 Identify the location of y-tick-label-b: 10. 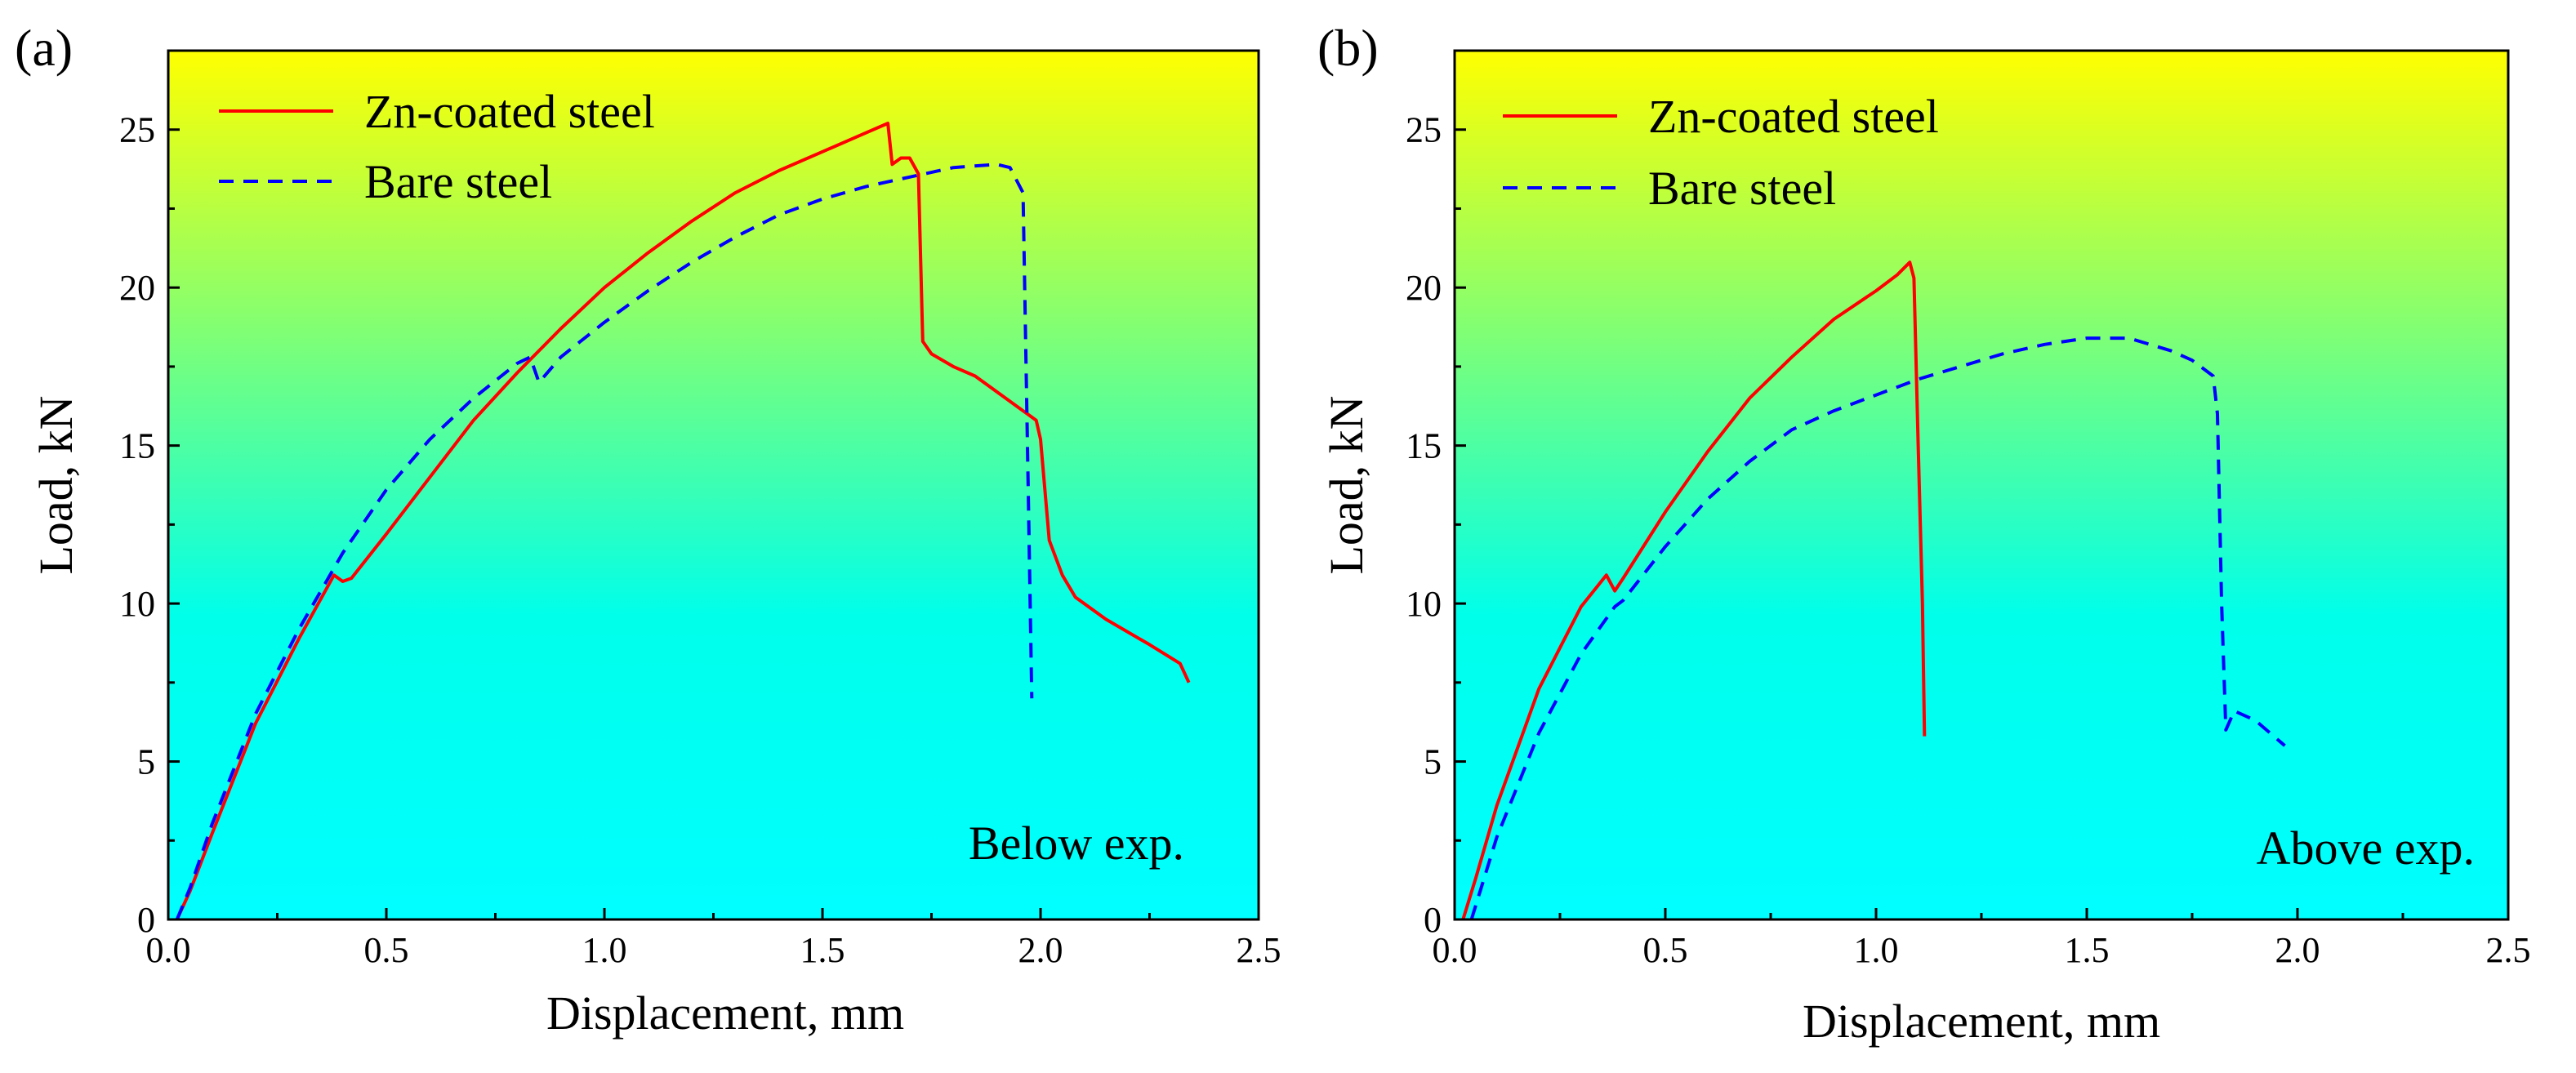
(1424, 604).